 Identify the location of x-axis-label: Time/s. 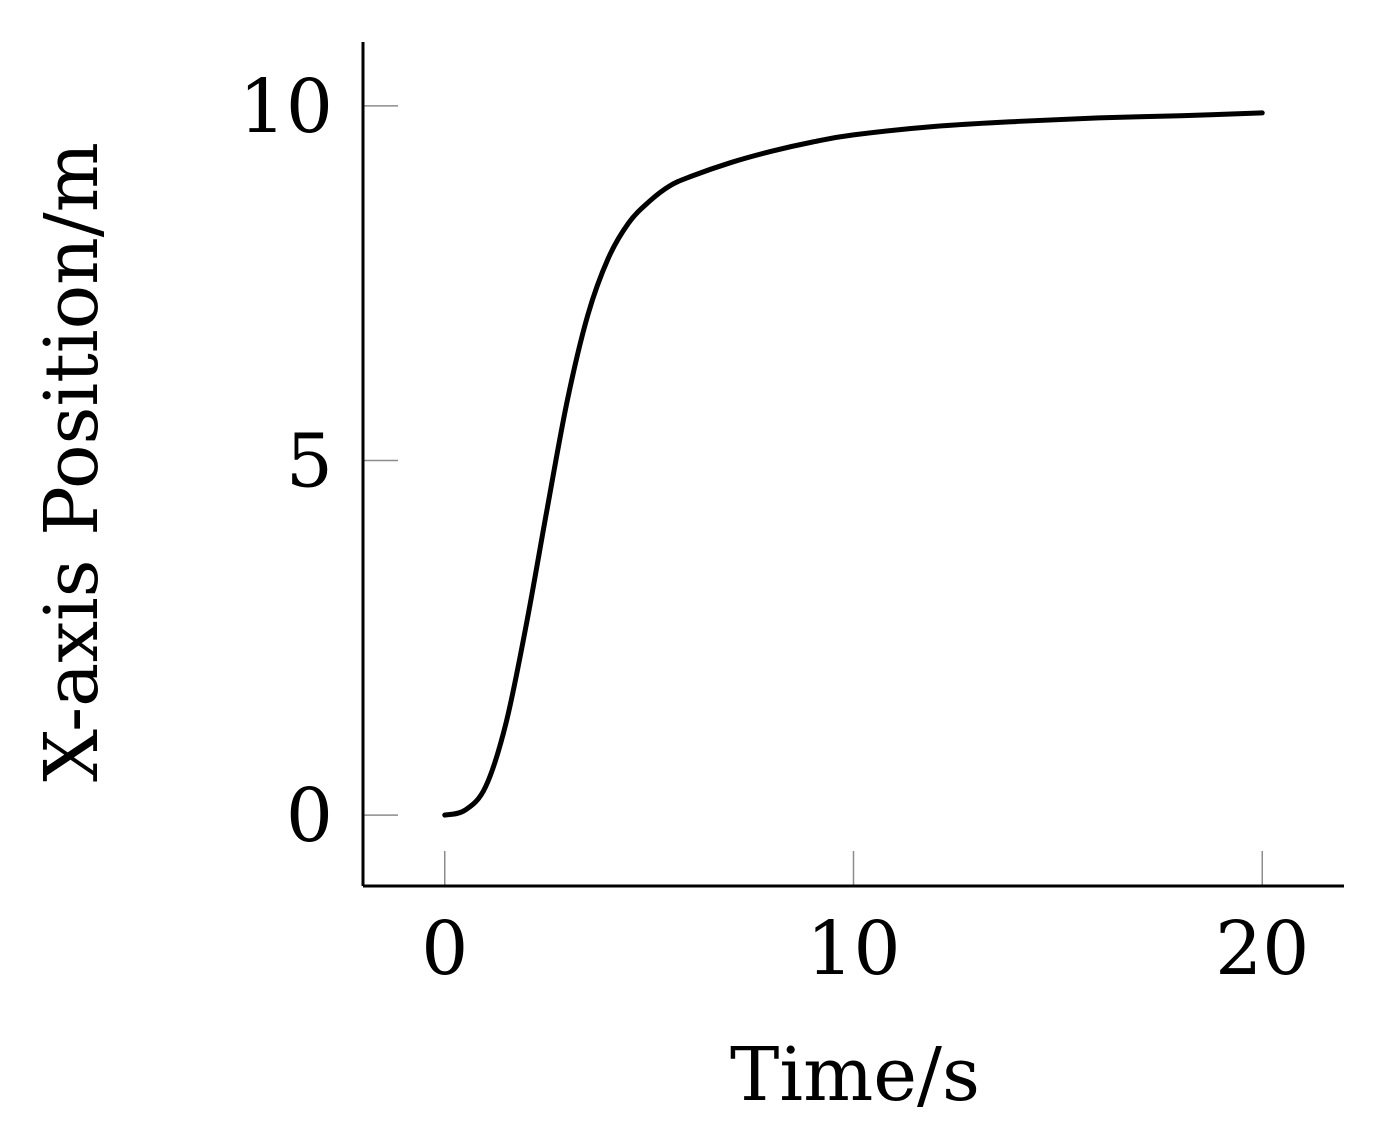
(855, 1075).